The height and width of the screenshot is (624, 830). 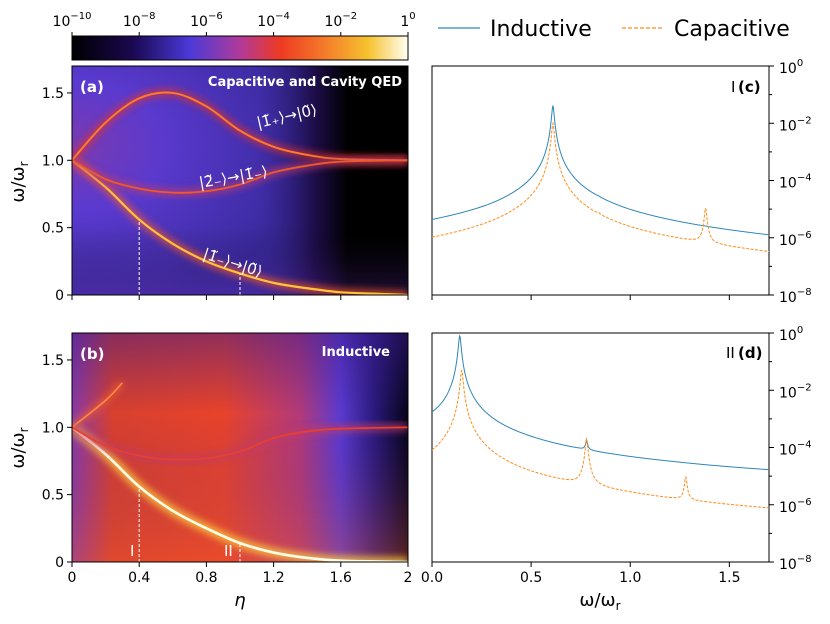 I want to click on spectra-xlabel: ω/ωr, so click(x=599, y=601).